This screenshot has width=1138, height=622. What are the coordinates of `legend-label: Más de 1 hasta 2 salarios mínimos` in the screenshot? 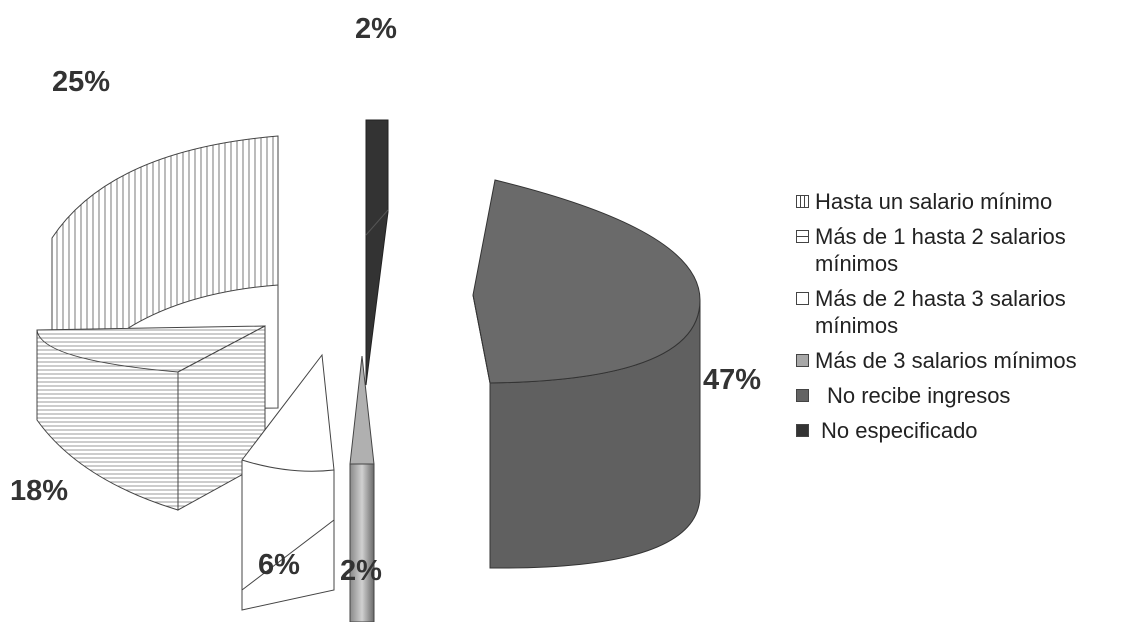 It's located at (940, 250).